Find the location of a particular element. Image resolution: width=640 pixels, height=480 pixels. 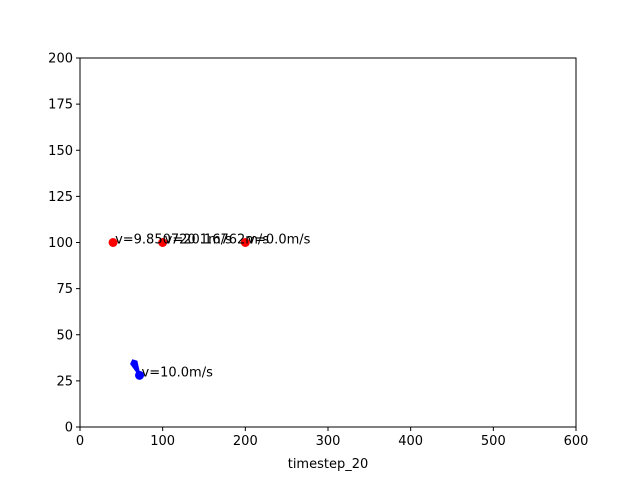

point-label: v=0.0m/s is located at coordinates (278, 240).